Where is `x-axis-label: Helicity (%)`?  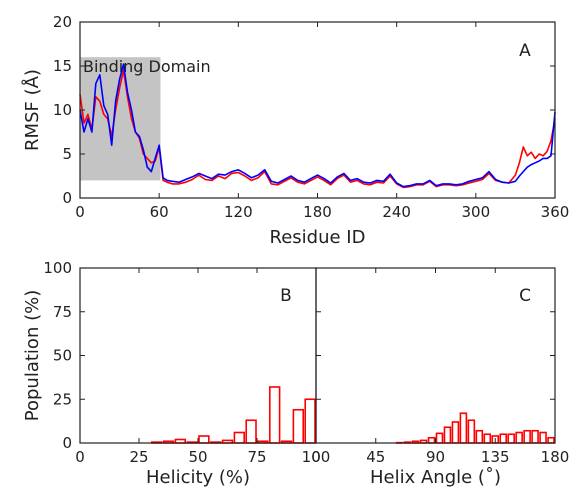
x-axis-label: Helicity (%) is located at coordinates (198, 477).